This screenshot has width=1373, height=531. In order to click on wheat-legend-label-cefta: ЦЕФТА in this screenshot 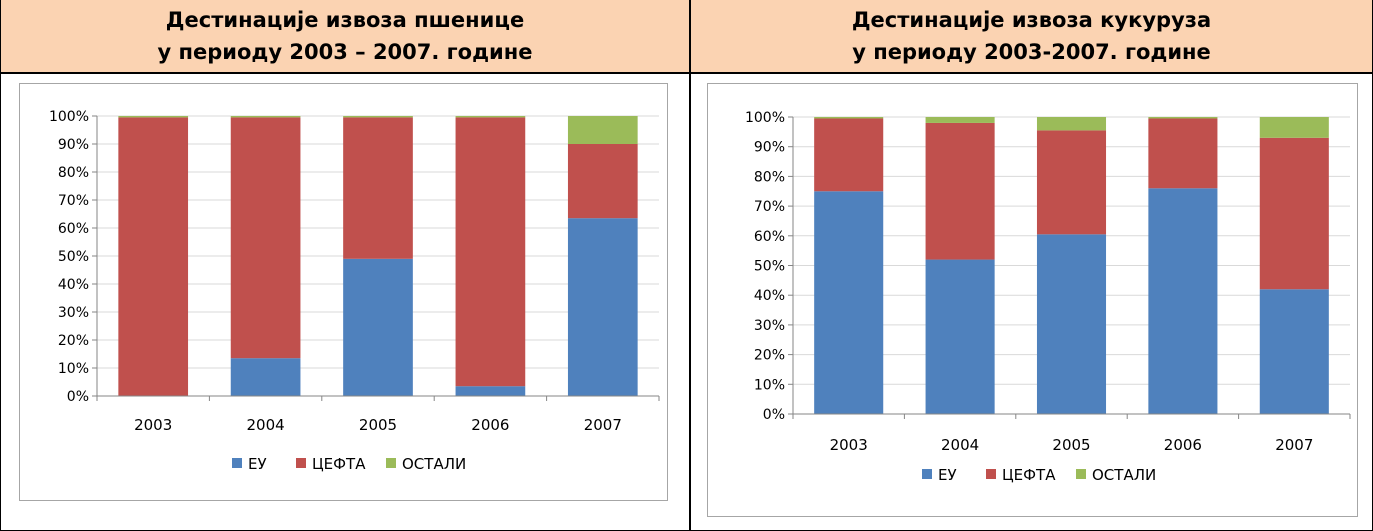, I will do `click(339, 464)`.